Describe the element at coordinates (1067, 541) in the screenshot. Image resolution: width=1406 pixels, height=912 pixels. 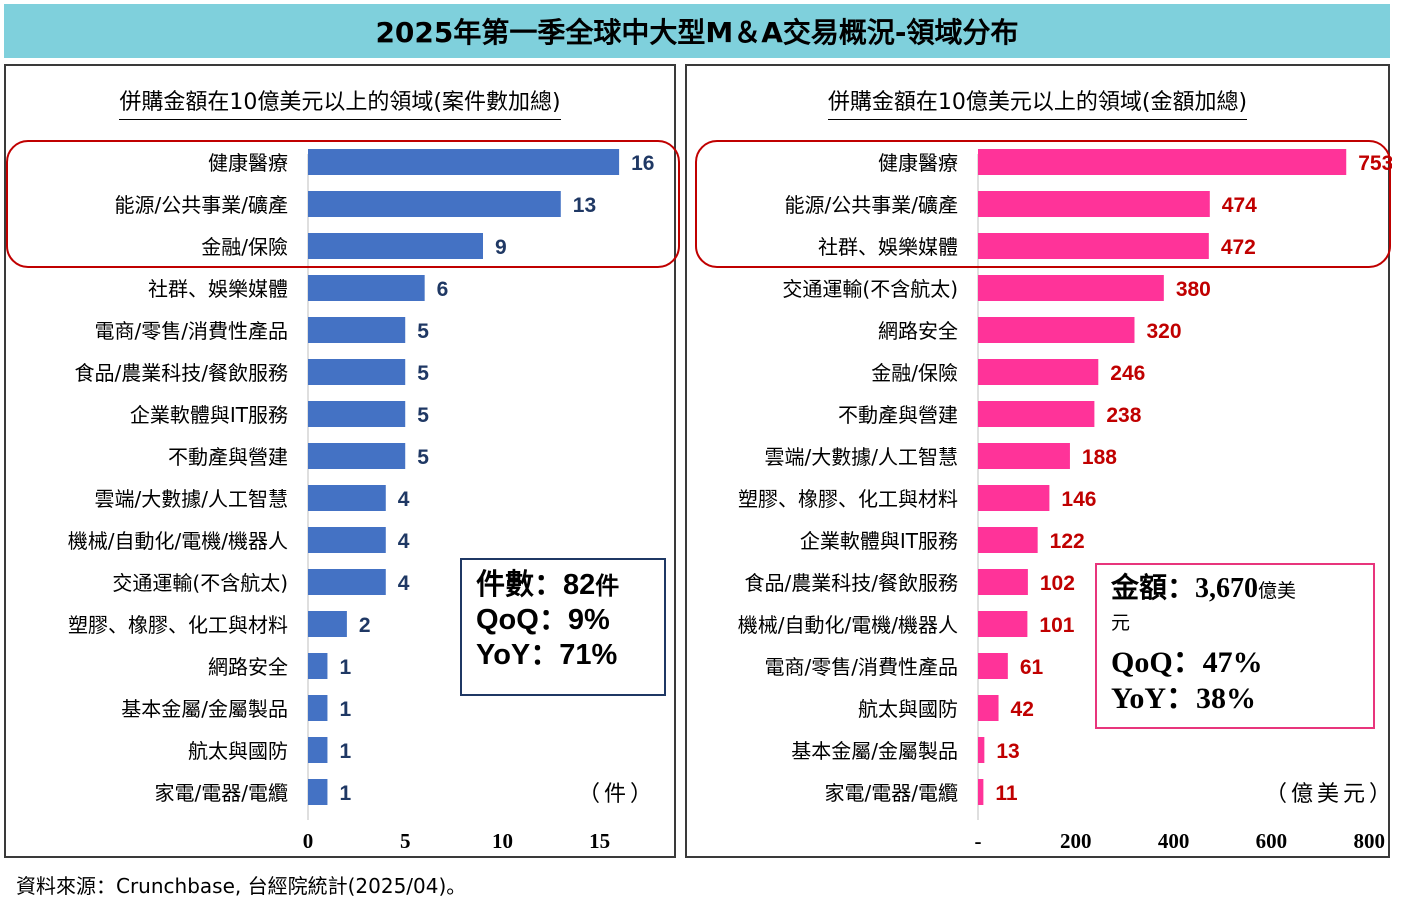
I see `data-label: 122` at that location.